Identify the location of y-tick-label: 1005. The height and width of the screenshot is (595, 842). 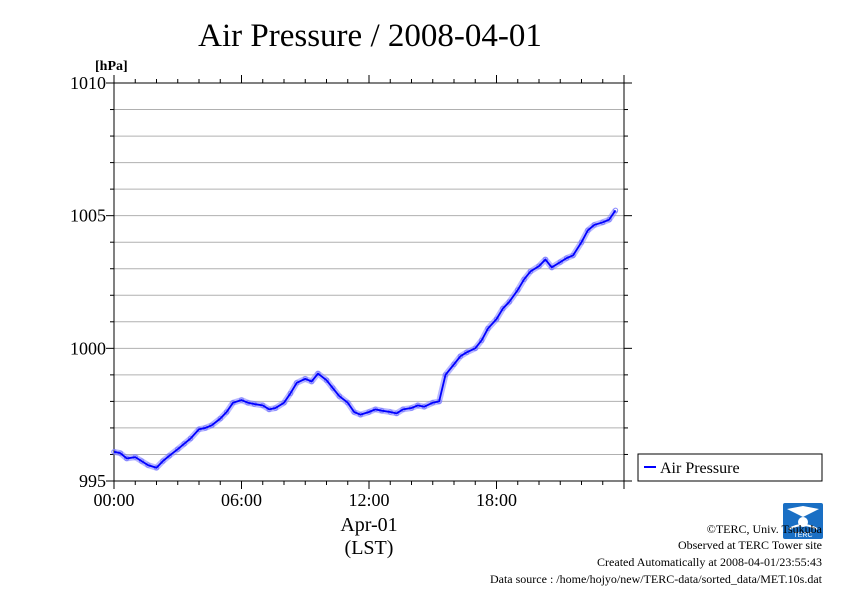
(88, 216).